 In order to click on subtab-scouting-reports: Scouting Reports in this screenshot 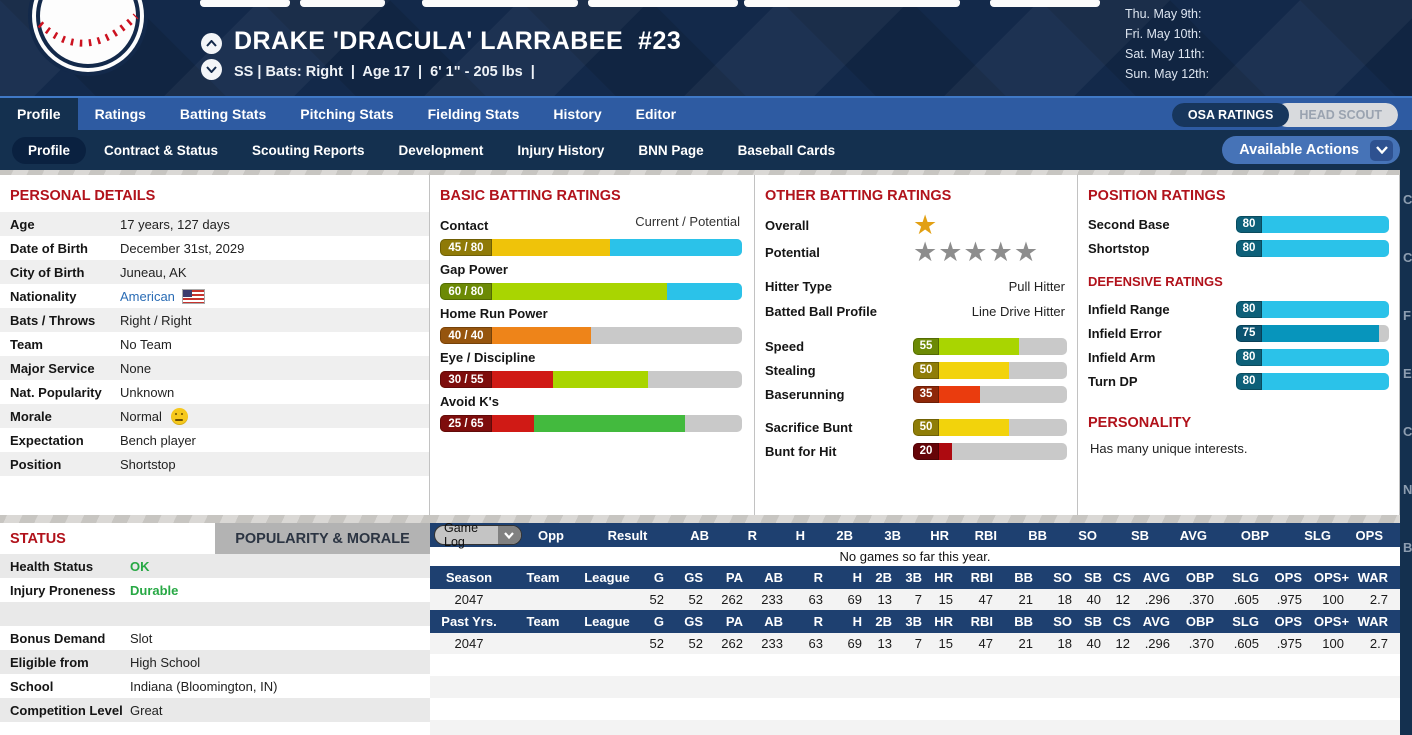, I will do `click(308, 150)`.